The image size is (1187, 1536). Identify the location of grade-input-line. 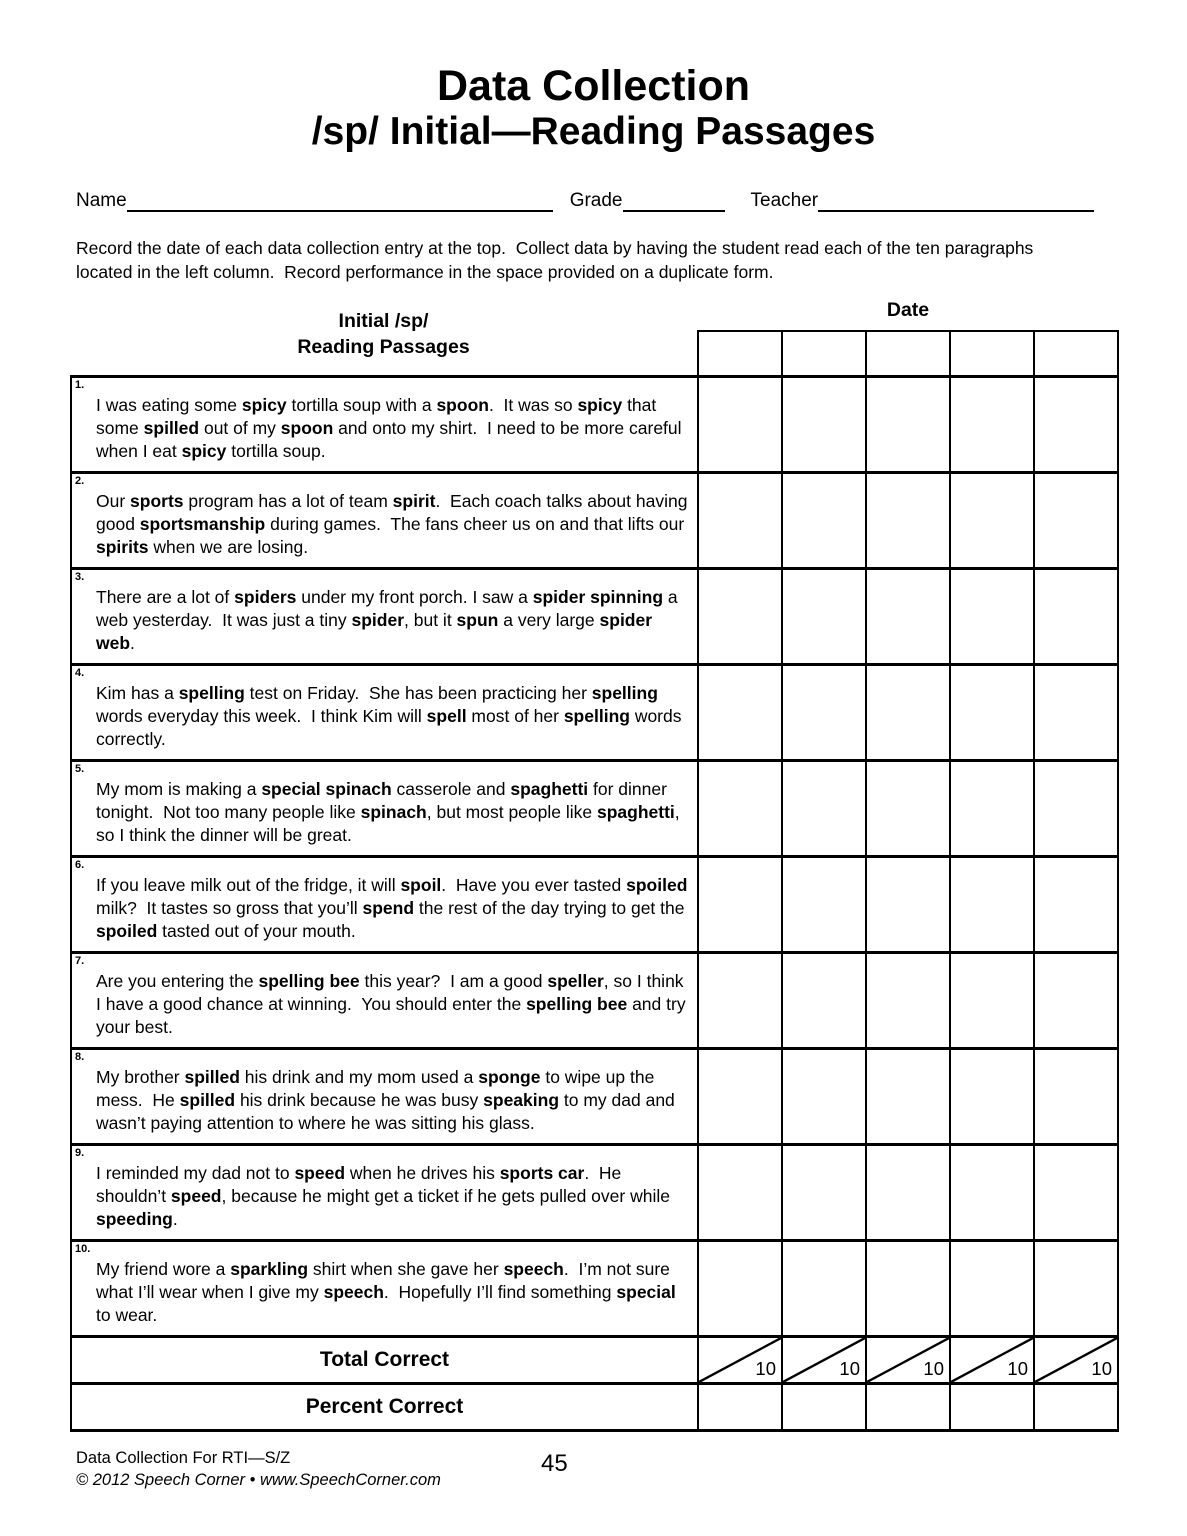
(673, 201).